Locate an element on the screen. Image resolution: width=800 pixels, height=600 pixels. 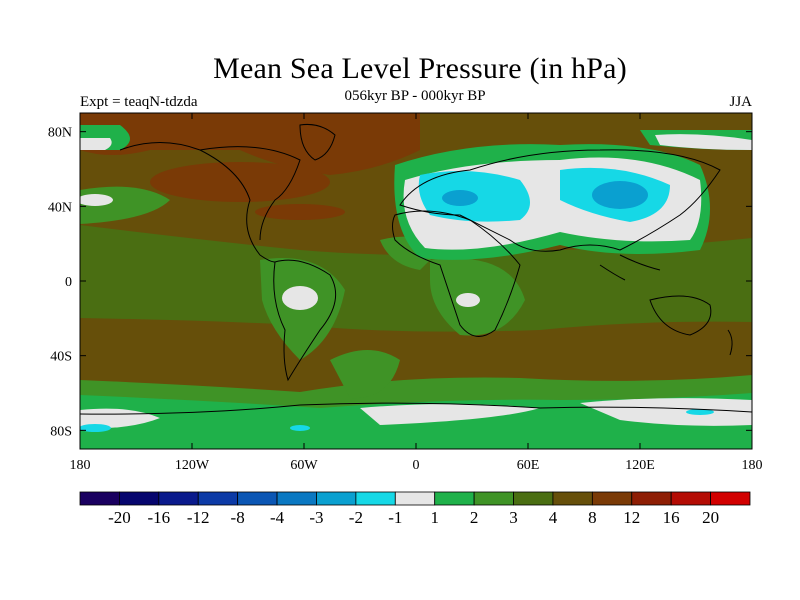
colorbar-label: 4 is located at coordinates (553, 517).